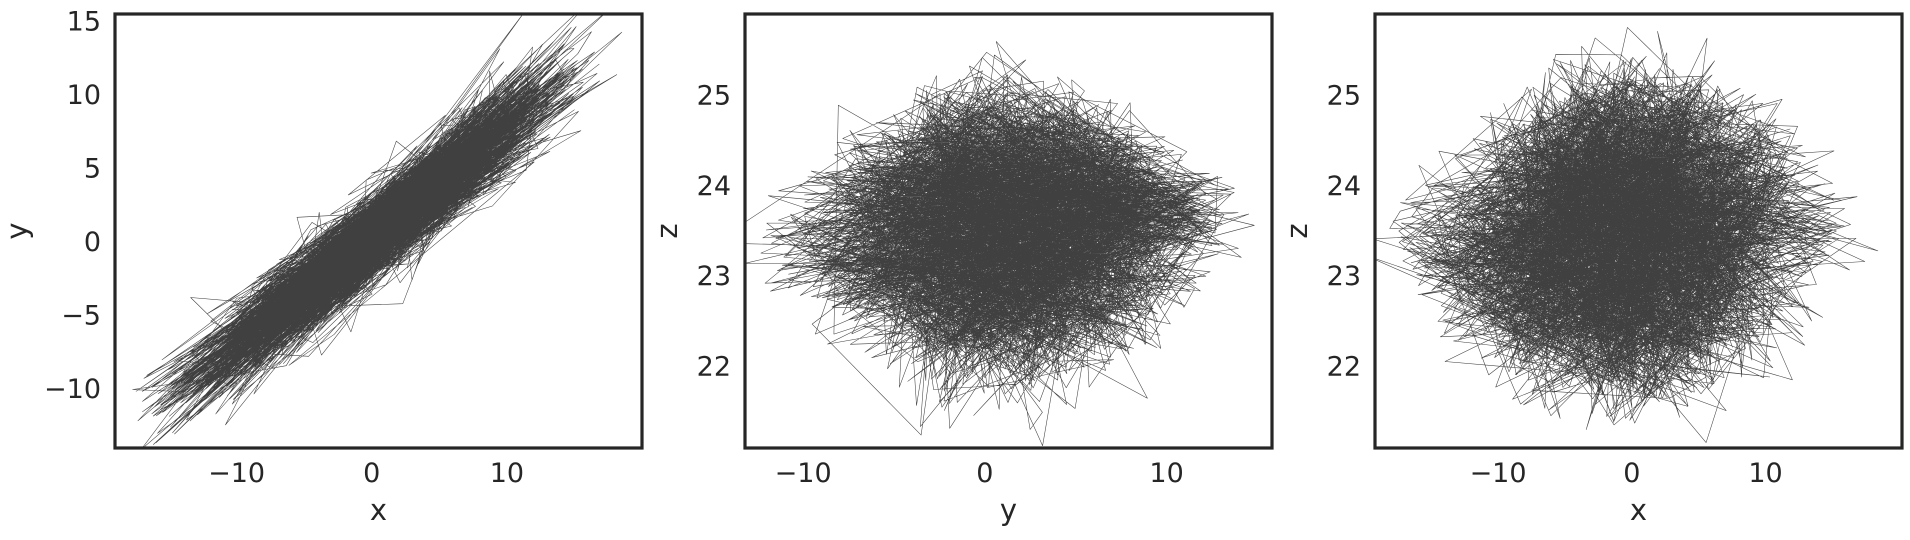 This screenshot has height=540, width=1910. What do you see at coordinates (84, 21) in the screenshot?
I see `y-tick-label: 15` at bounding box center [84, 21].